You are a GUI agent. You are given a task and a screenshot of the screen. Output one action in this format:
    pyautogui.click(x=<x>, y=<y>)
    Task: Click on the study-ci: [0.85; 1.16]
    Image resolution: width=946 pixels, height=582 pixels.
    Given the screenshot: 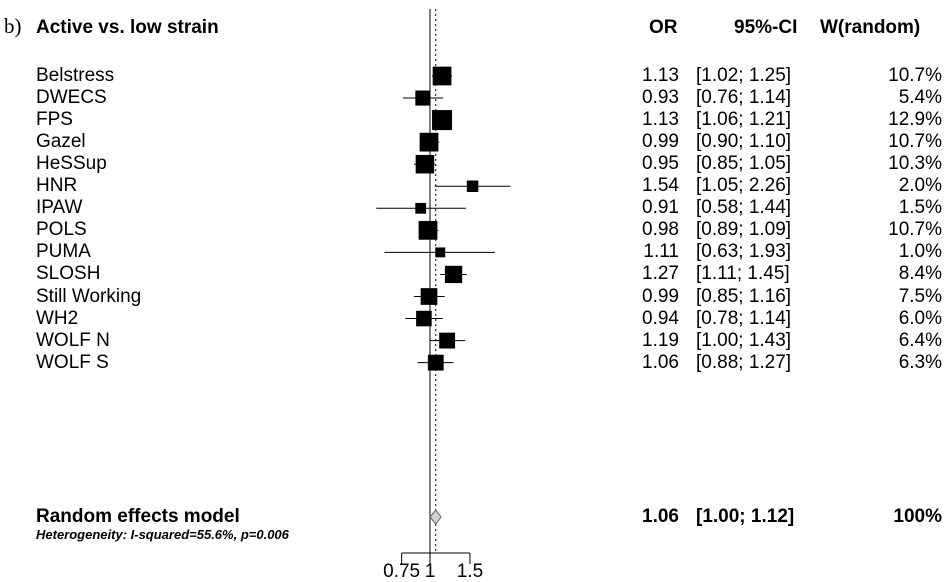 What is the action you would take?
    pyautogui.click(x=744, y=296)
    